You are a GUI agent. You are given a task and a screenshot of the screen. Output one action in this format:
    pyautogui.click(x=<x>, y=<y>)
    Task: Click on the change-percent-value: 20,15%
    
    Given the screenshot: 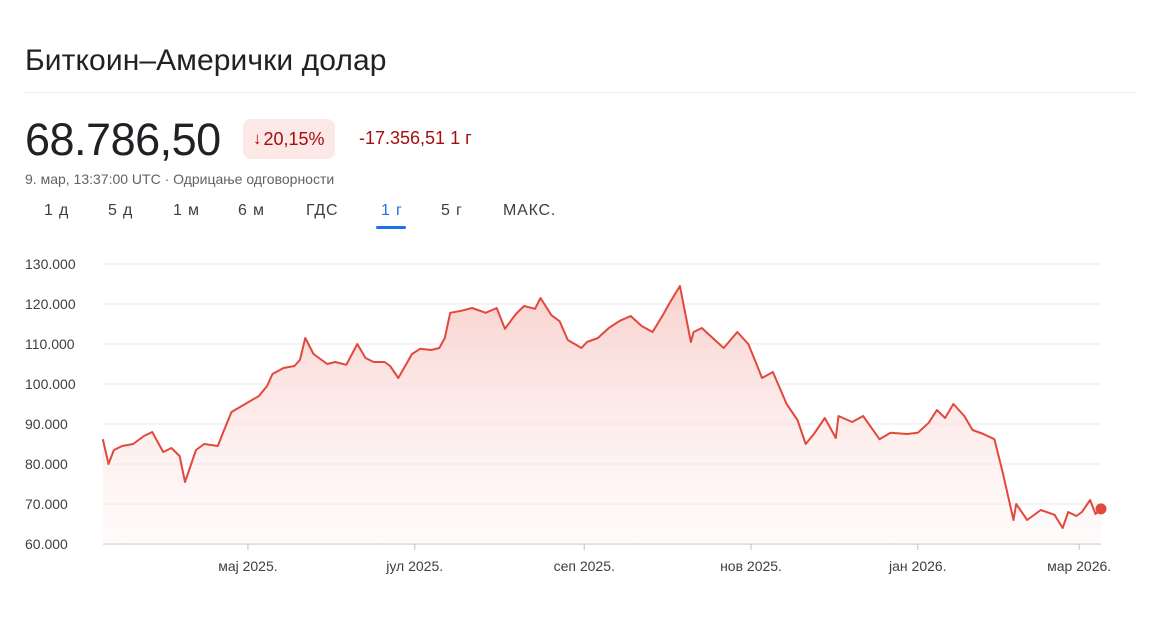 What is the action you would take?
    pyautogui.click(x=294, y=138)
    